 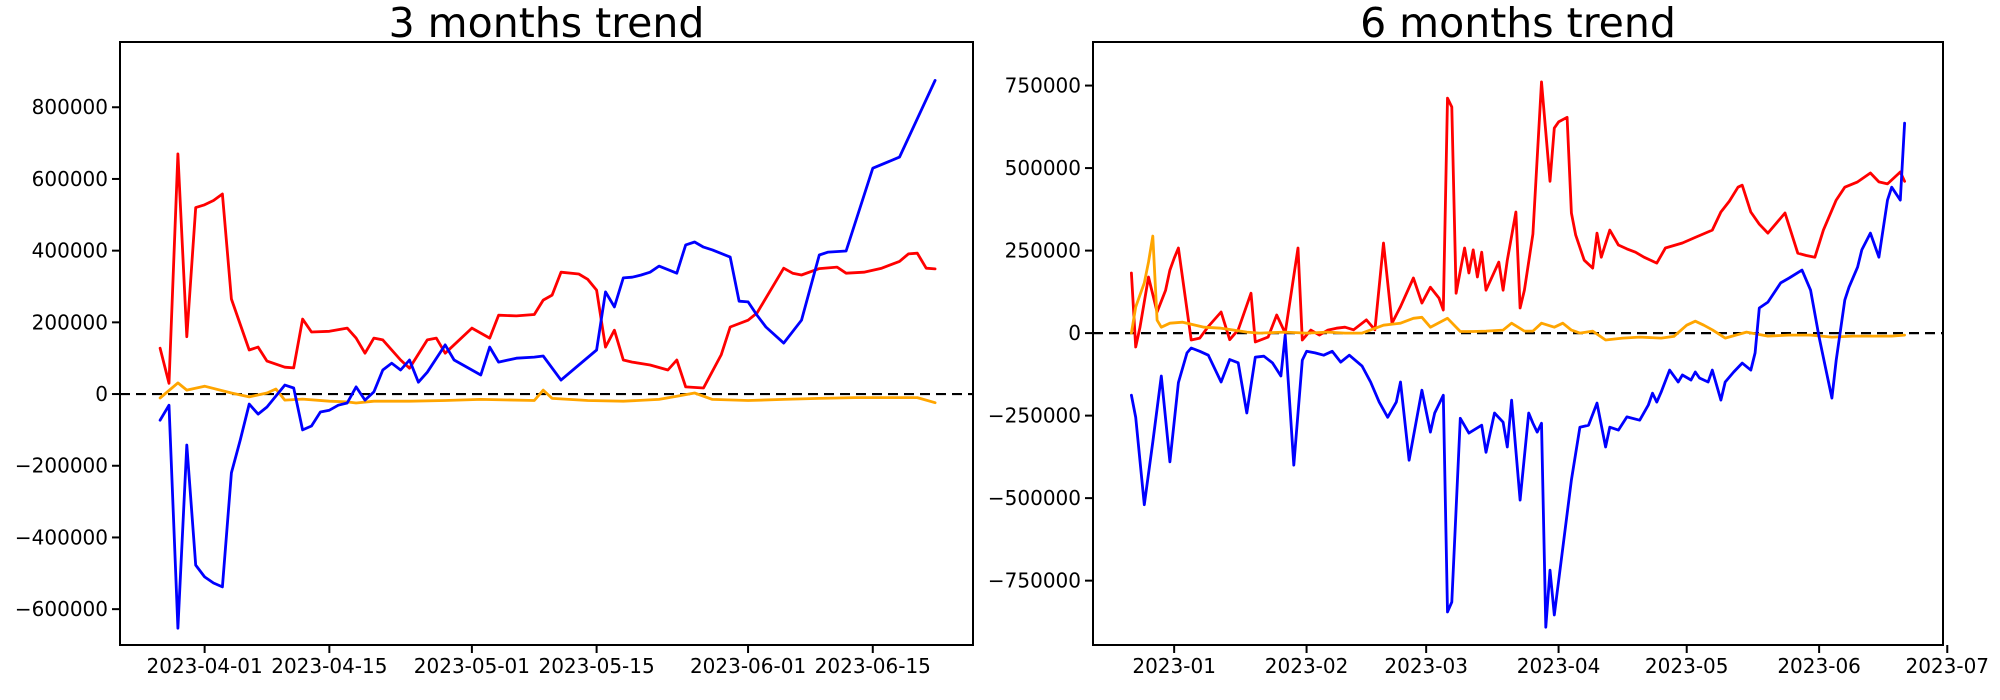 I want to click on x-tick-label: 2023-05-01, so click(x=472, y=666).